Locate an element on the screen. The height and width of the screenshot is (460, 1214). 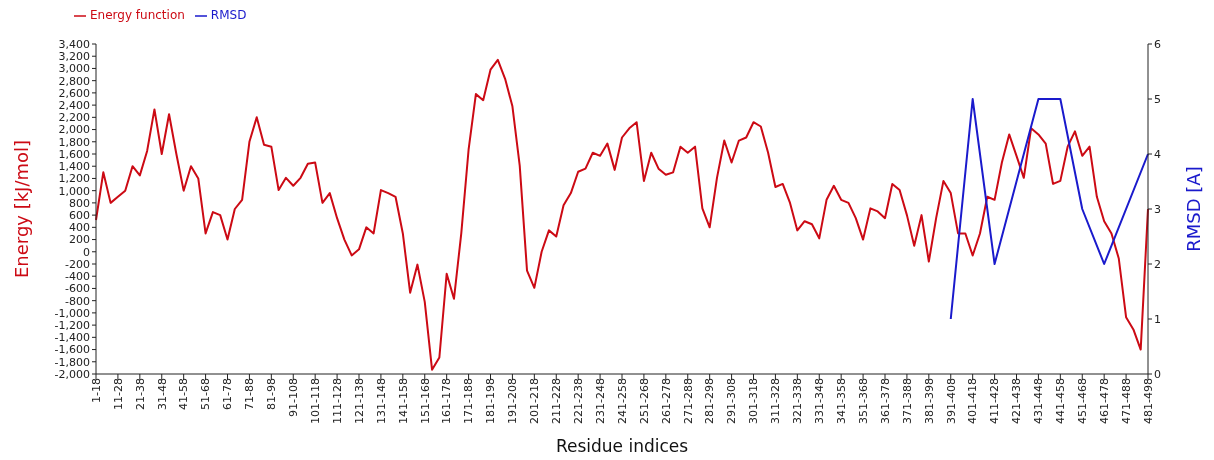
x-tick-label: 371-388 is located at coordinates (907, 401).